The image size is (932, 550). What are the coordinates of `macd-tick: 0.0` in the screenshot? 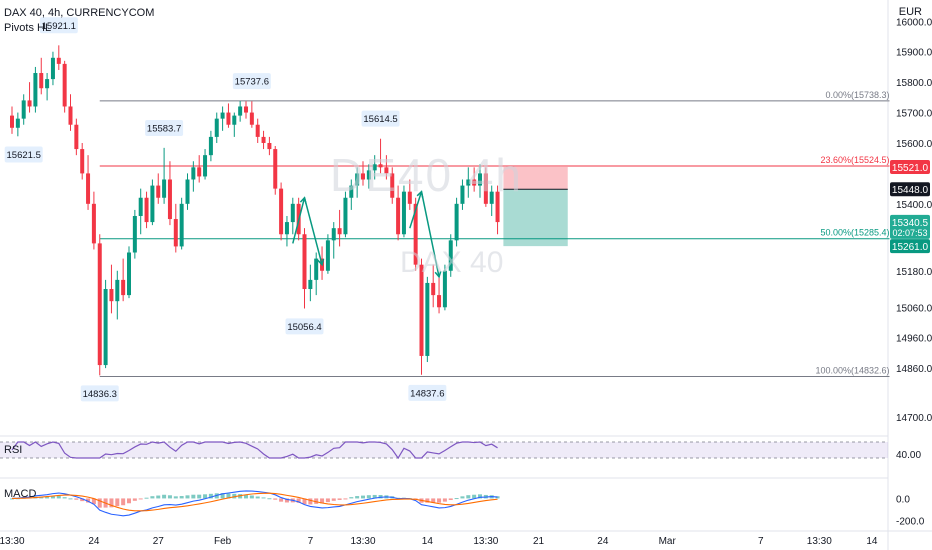 It's located at (903, 499).